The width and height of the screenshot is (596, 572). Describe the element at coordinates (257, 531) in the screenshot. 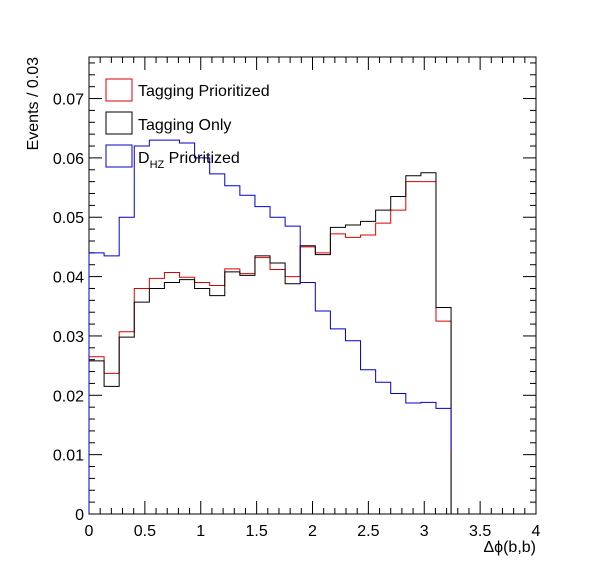

I see `x-tick-label: 1.5` at that location.